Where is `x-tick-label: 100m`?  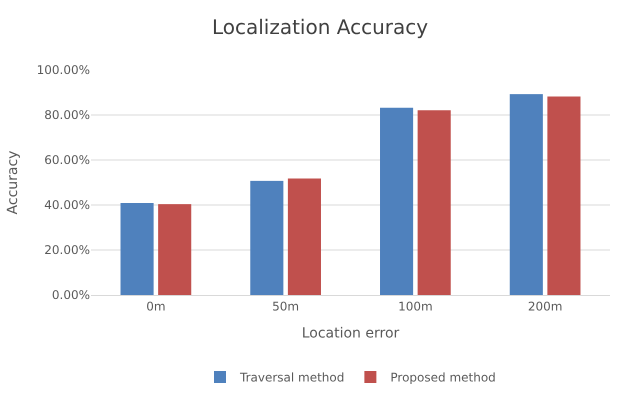
x-tick-label: 100m is located at coordinates (415, 306).